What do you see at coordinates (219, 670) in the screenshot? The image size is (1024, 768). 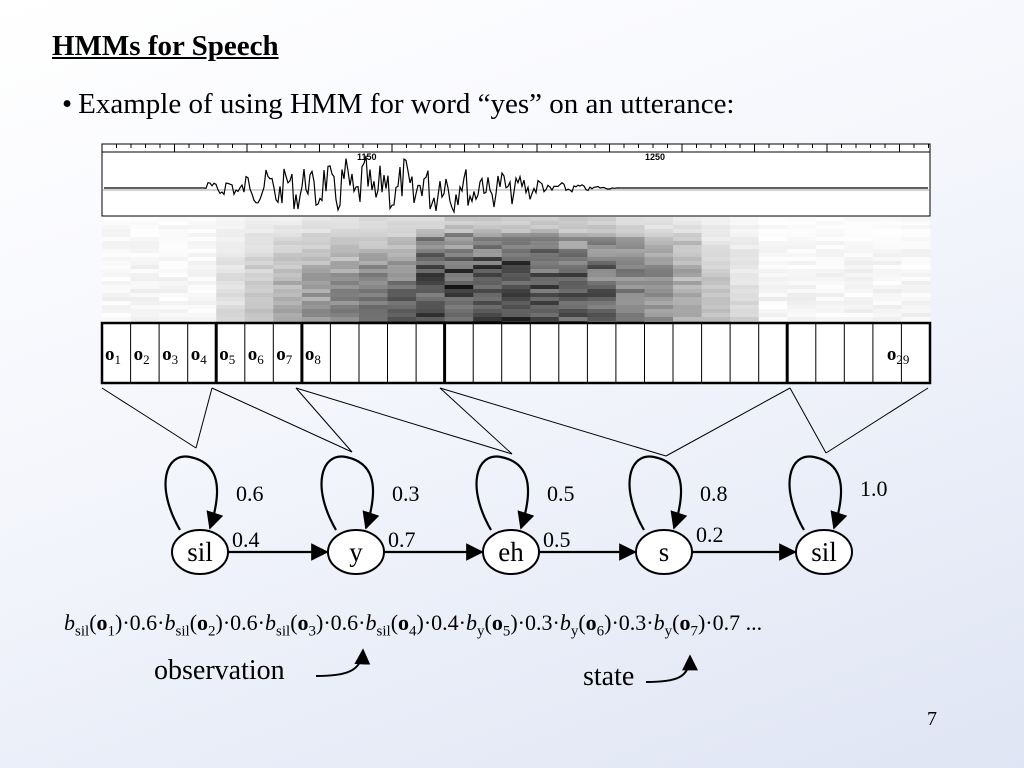 I see `observation-label: observation` at bounding box center [219, 670].